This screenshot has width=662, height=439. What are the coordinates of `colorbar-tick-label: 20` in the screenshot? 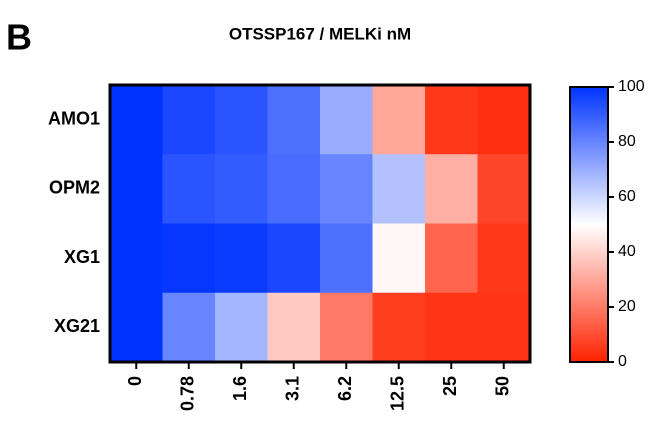 It's located at (627, 306).